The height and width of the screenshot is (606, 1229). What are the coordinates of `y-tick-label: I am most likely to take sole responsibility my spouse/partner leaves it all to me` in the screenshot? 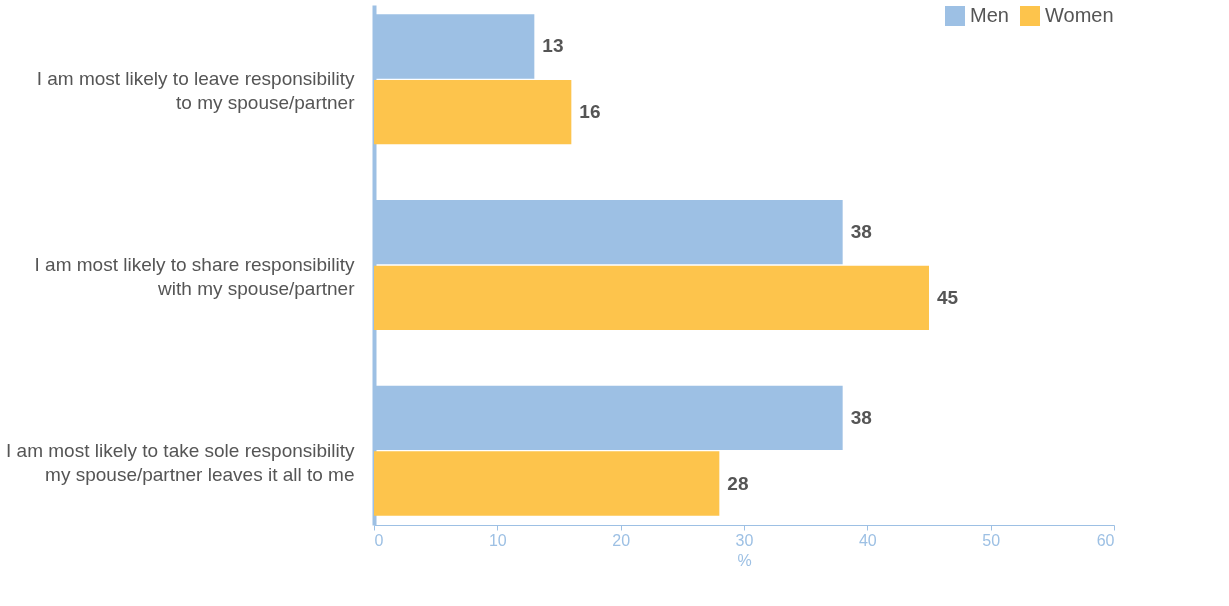 It's located at (180, 462).